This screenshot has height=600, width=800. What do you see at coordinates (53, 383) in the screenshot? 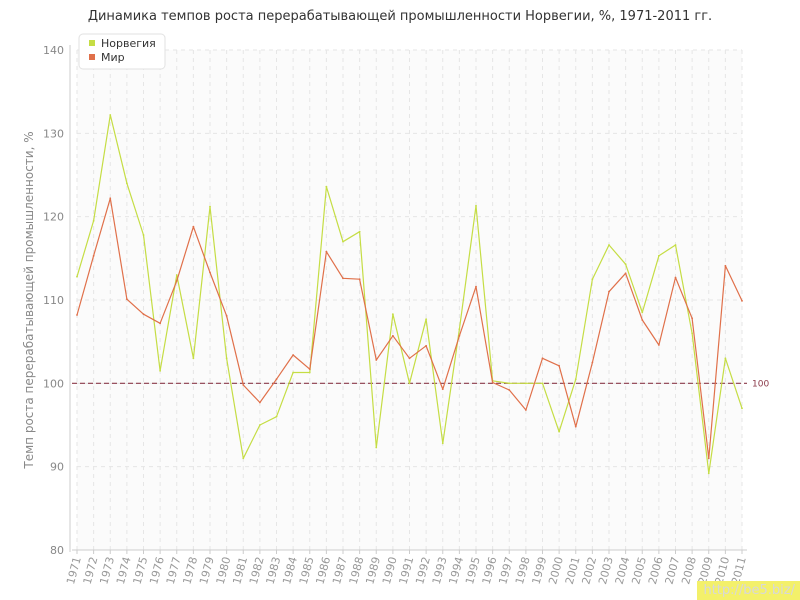
I see `y-tick-label: 100` at bounding box center [53, 383].